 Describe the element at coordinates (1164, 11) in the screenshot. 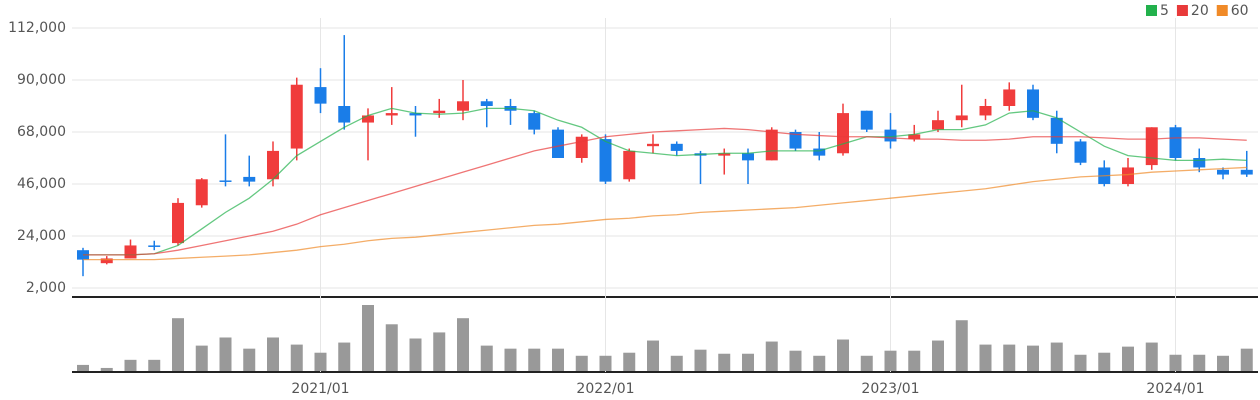

I see `legend-label: 5` at that location.